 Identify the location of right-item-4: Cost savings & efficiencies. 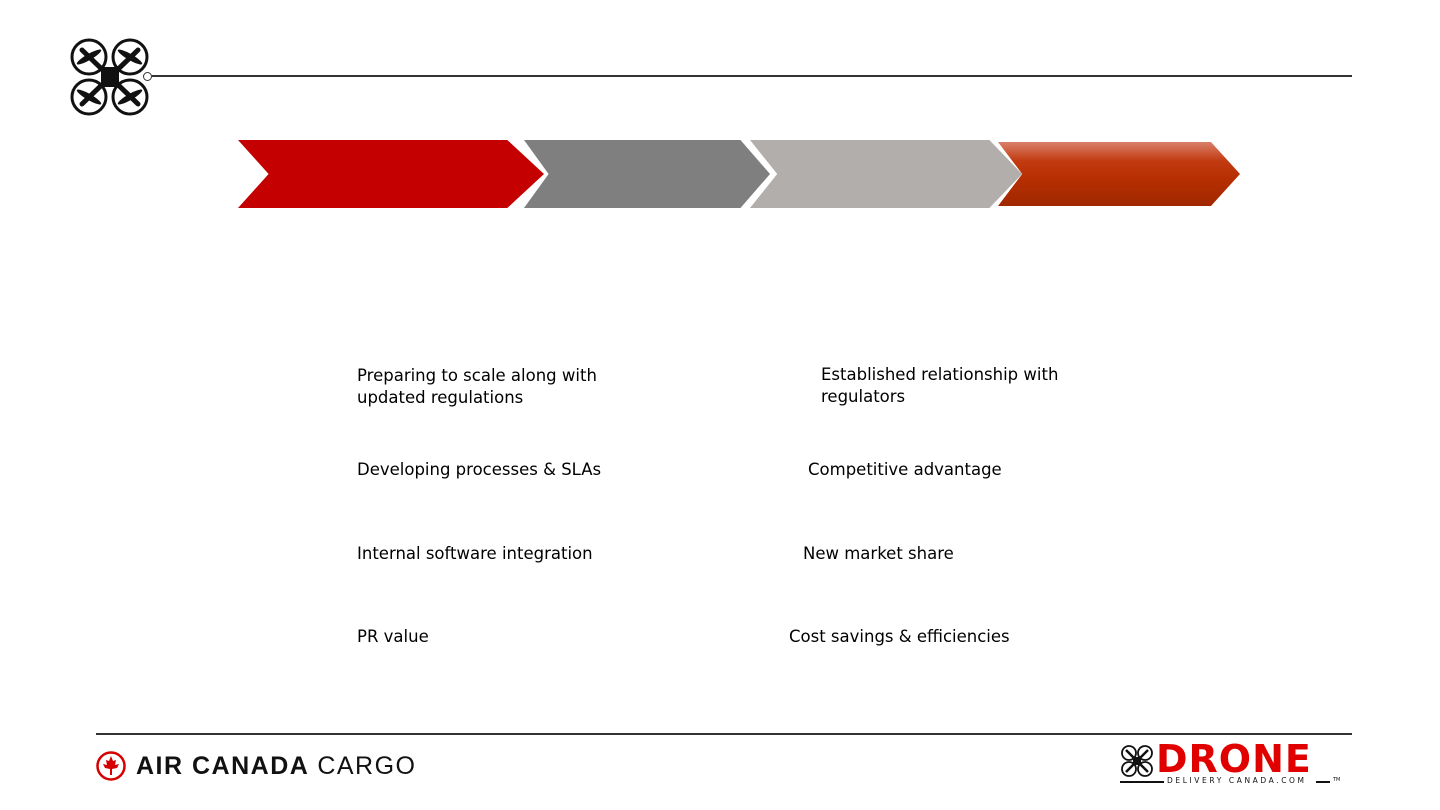
(918, 637).